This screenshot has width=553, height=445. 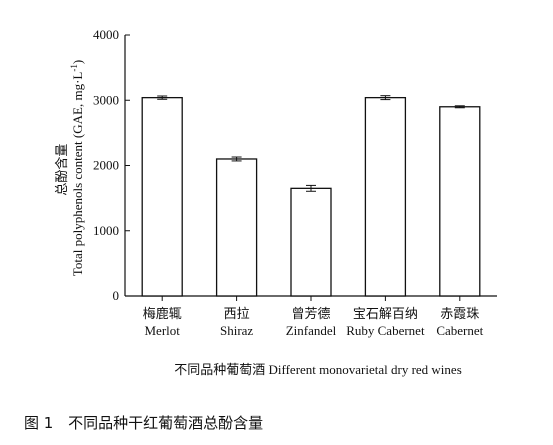 I want to click on x-tick-label-en: Merlot, so click(x=163, y=330).